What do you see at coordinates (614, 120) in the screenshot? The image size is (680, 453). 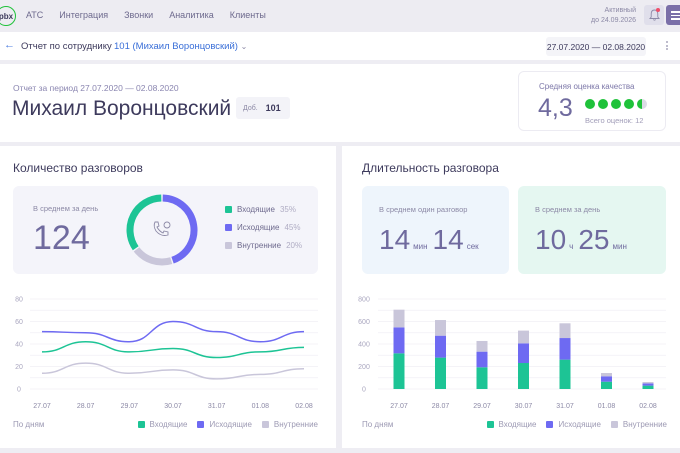 I see `rating-count: Всего оценок: 12` at bounding box center [614, 120].